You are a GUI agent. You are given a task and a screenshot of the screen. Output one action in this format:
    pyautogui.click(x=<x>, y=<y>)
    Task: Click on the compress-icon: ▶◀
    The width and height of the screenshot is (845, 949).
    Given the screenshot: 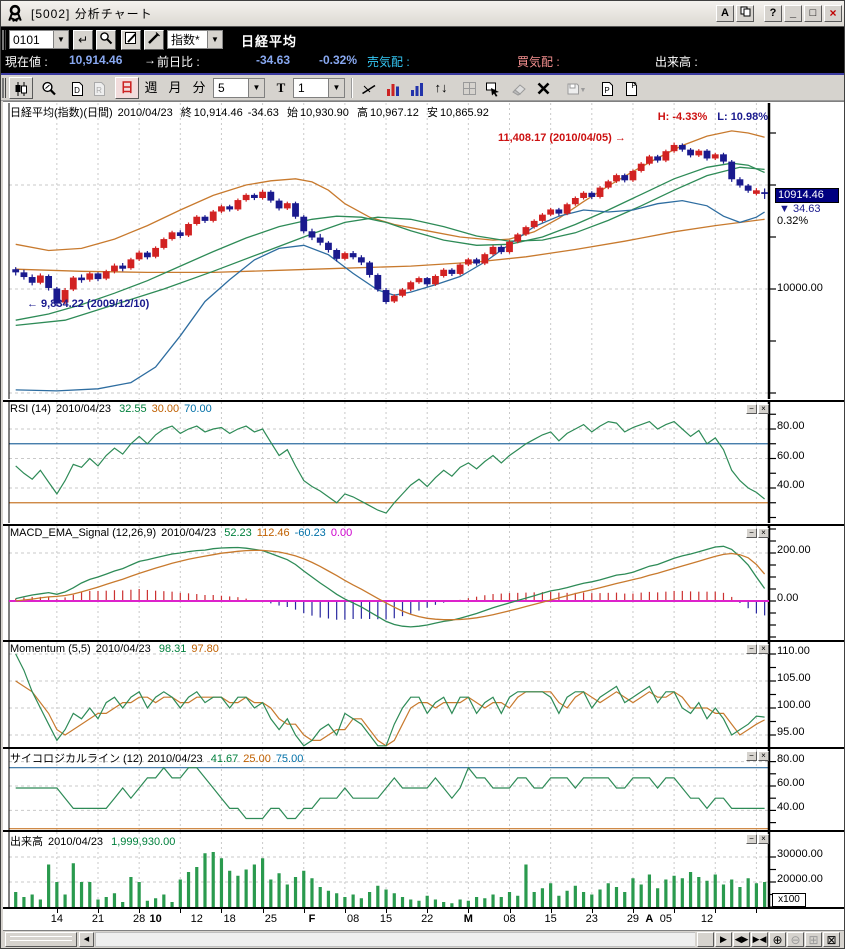 What is the action you would take?
    pyautogui.click(x=759, y=939)
    